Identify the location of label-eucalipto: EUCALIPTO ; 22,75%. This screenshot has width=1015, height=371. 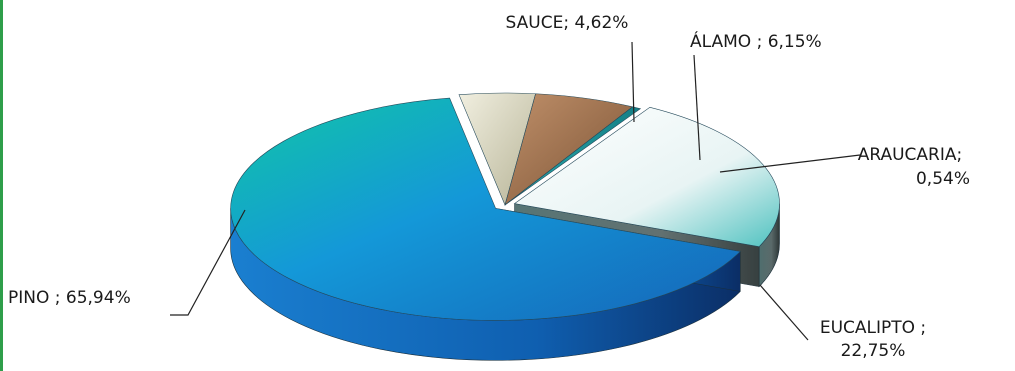
(842, 322).